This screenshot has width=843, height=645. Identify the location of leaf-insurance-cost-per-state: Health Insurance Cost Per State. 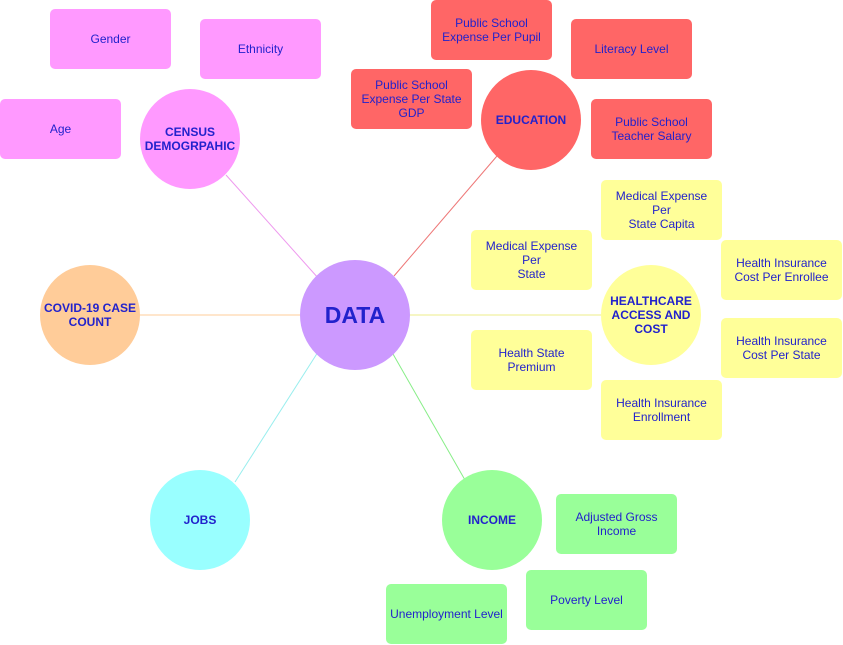
(781, 348).